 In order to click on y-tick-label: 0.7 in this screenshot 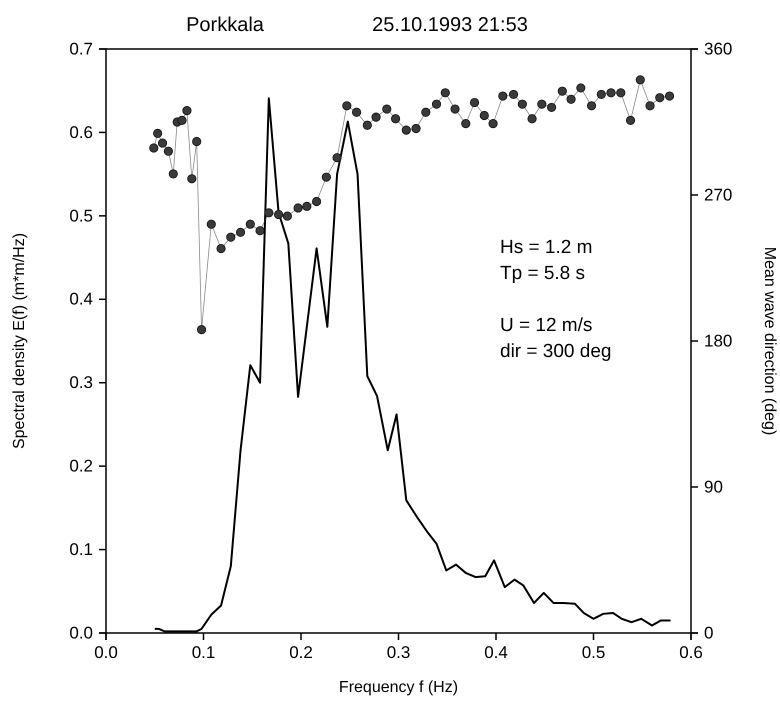, I will do `click(81, 48)`.